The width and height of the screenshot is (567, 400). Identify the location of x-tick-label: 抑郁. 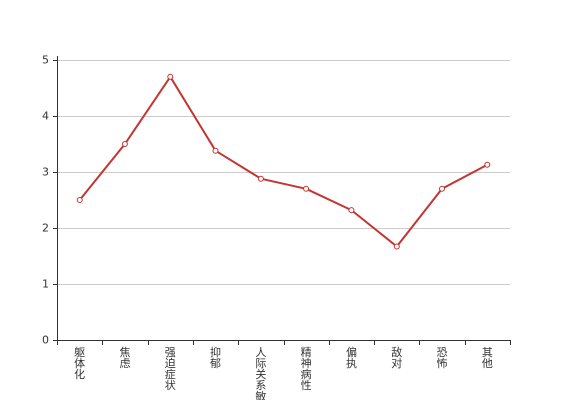
(215, 357).